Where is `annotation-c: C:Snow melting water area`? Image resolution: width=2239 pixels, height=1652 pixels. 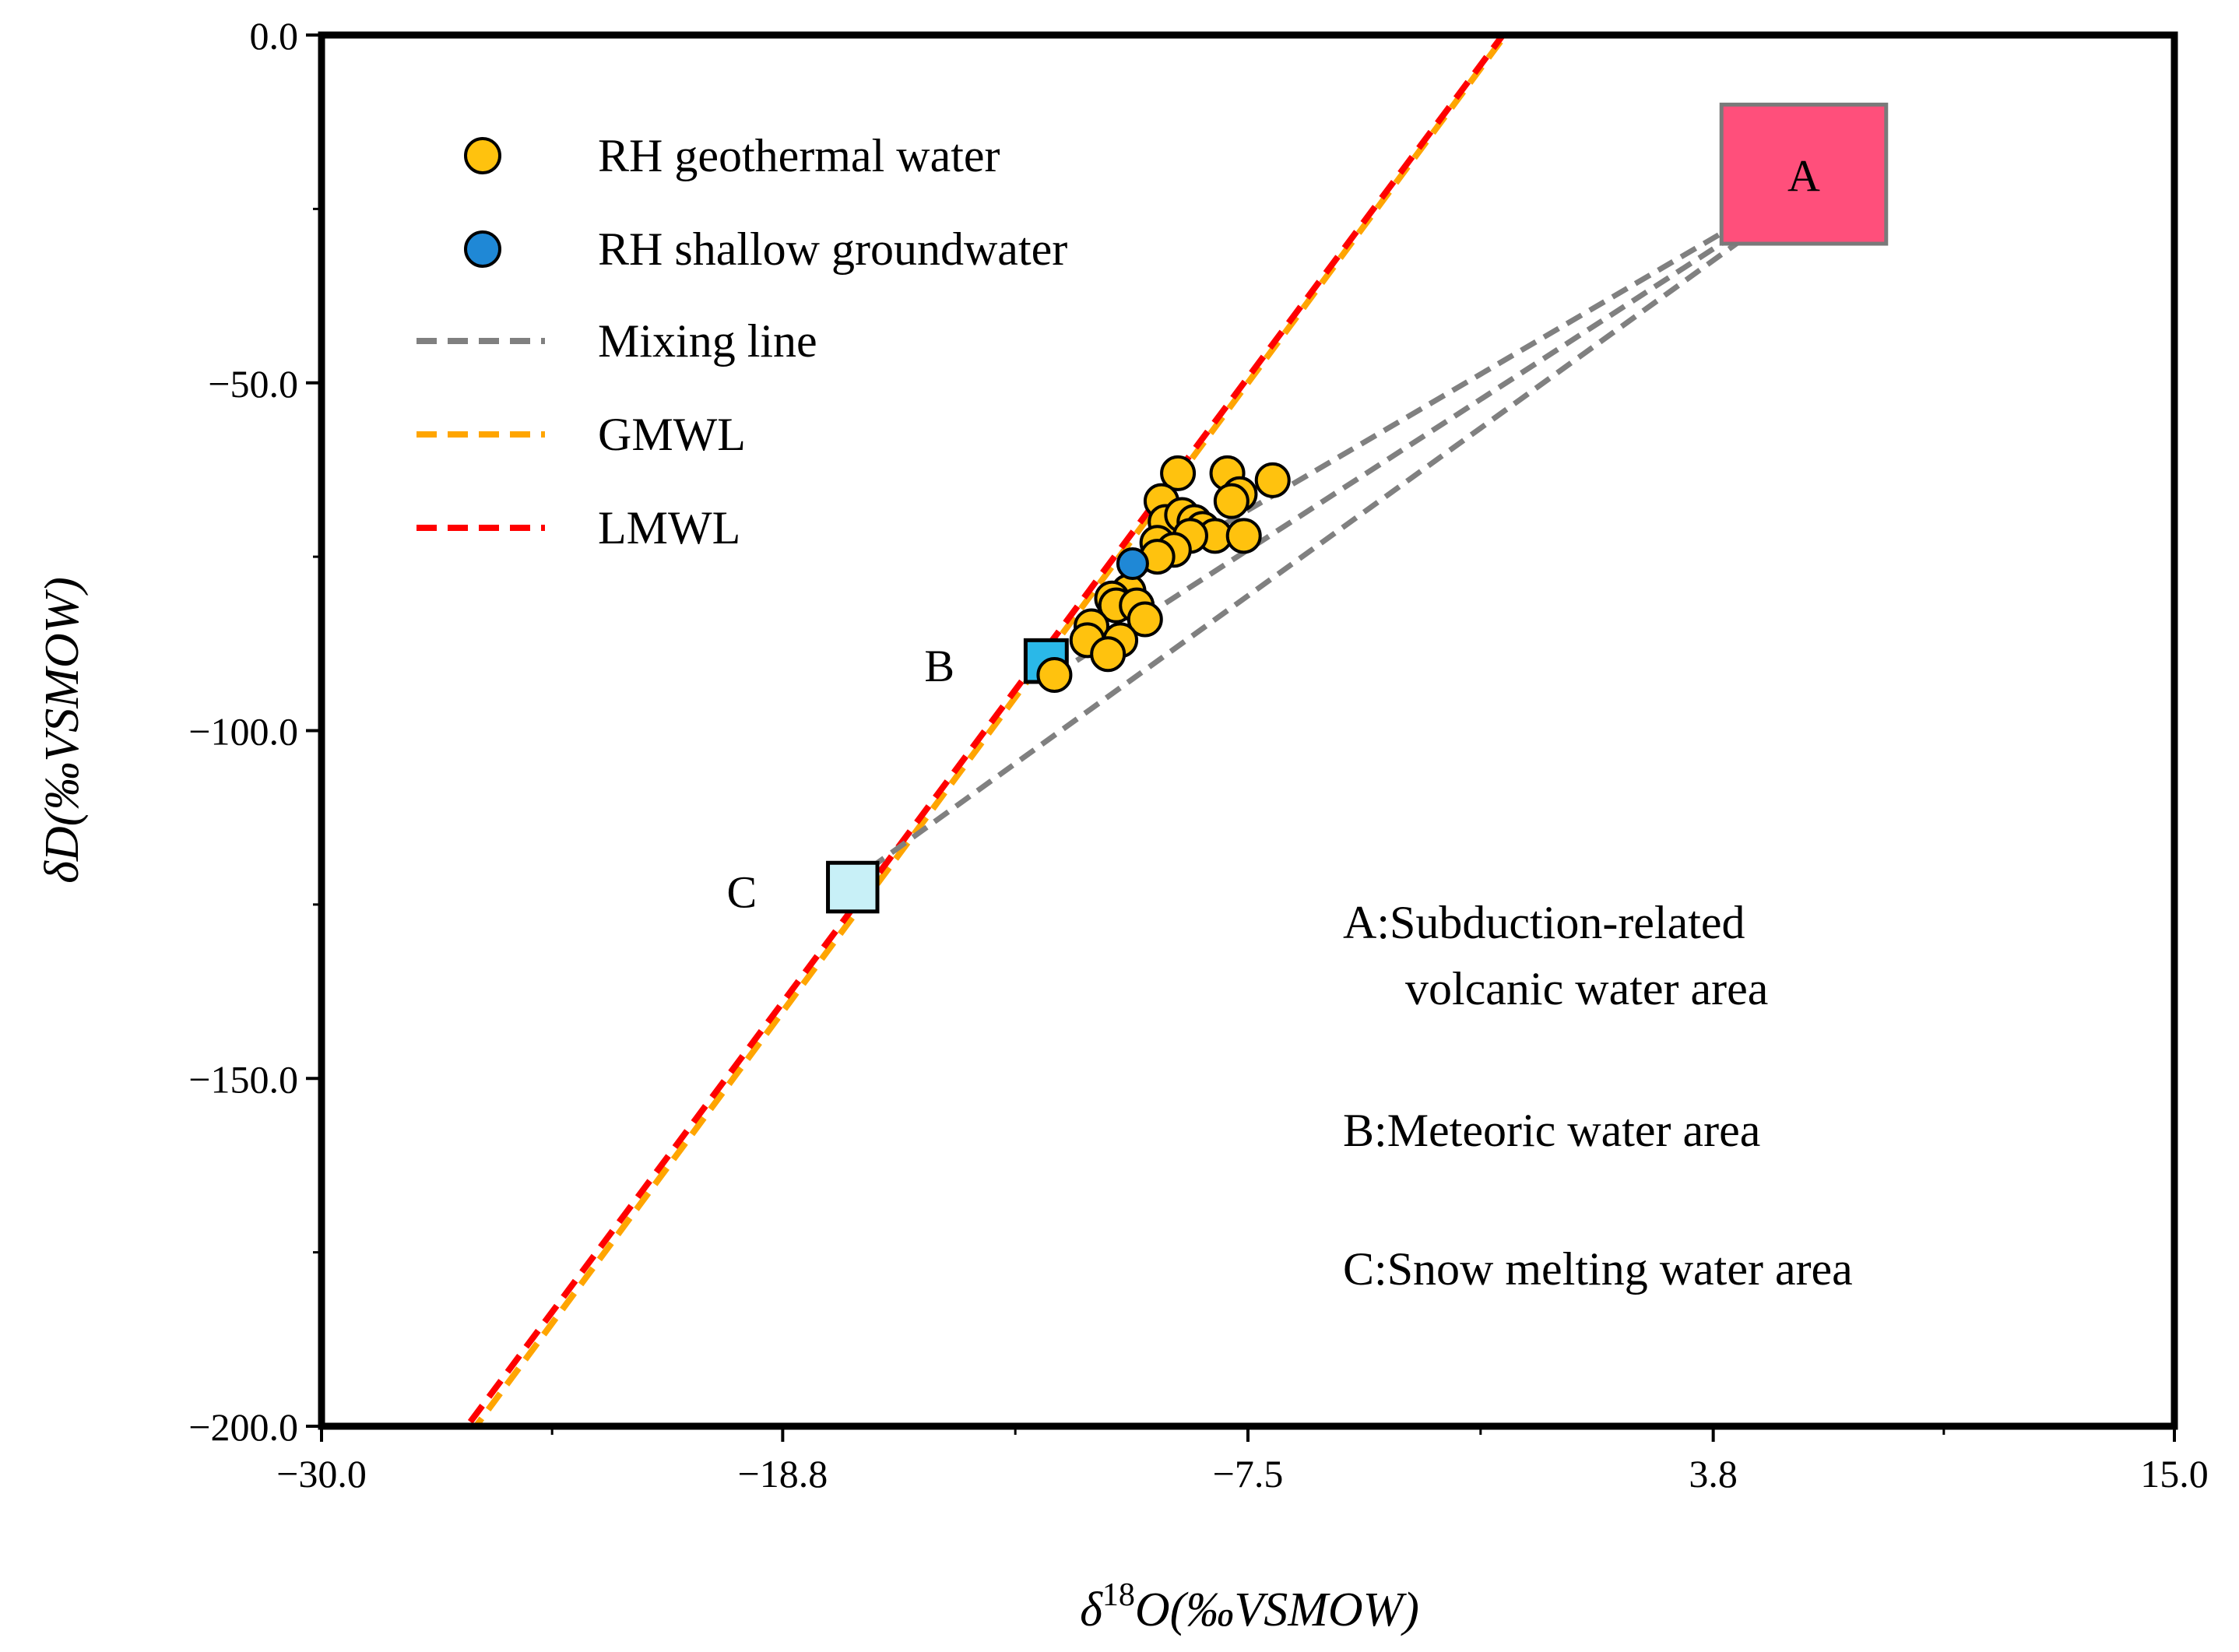 annotation-c: C:Snow melting water area is located at coordinates (1598, 1269).